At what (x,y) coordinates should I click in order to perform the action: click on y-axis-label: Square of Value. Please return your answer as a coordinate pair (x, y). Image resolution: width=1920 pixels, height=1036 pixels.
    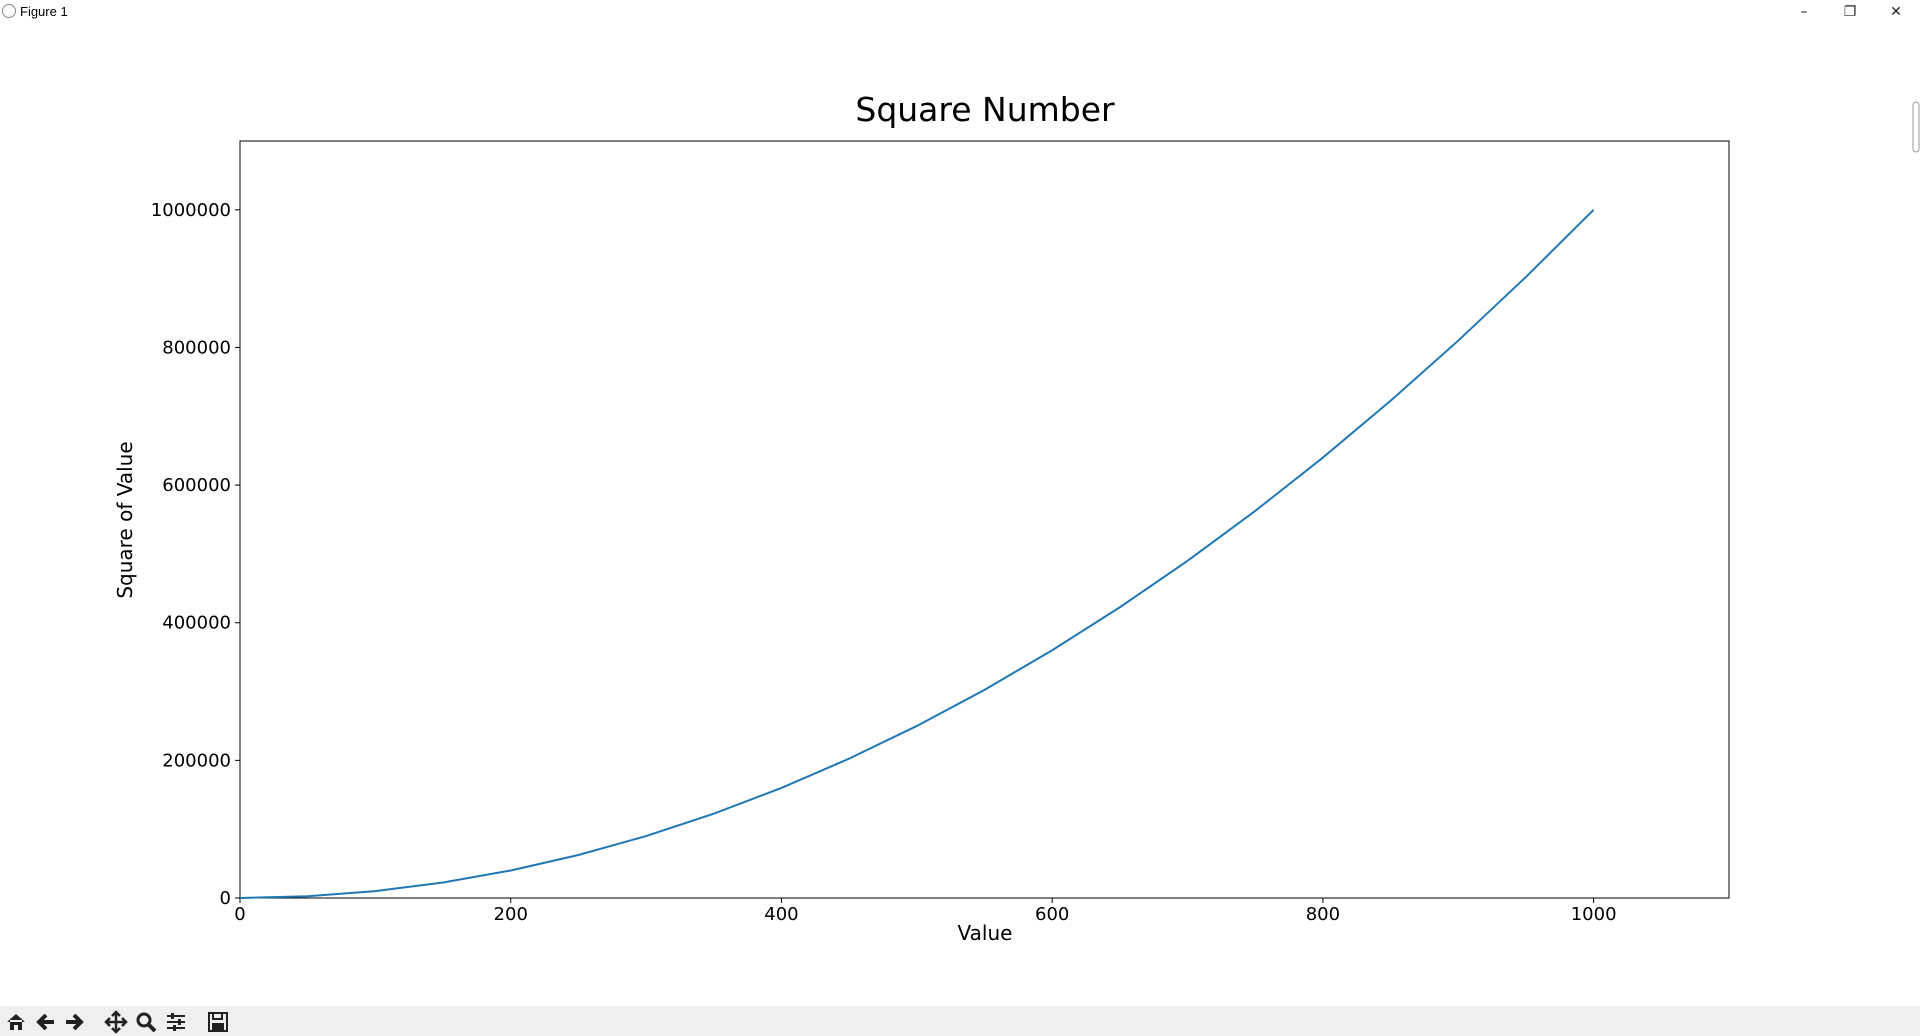
    Looking at the image, I should click on (125, 519).